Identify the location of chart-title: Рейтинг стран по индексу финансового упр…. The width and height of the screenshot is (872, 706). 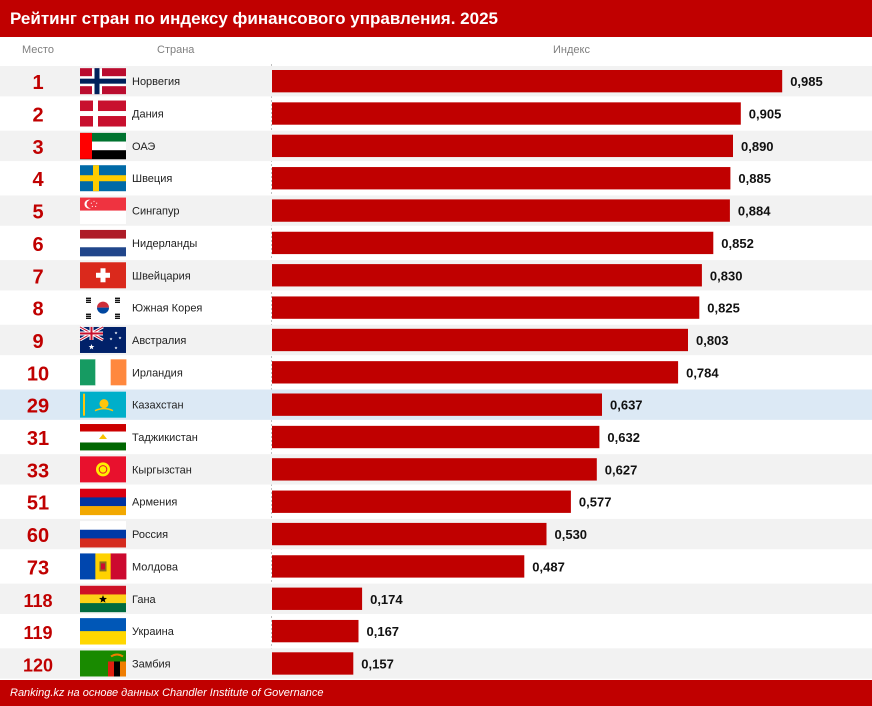
(254, 18).